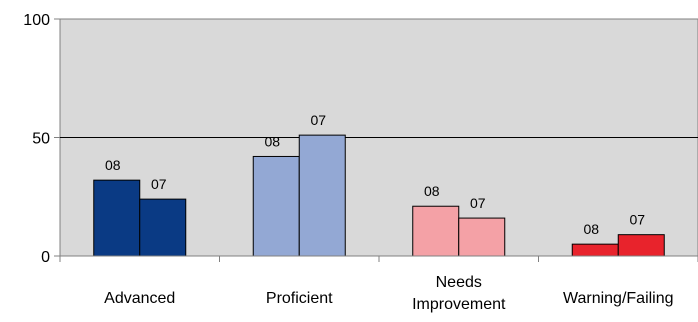  What do you see at coordinates (45, 257) in the screenshot?
I see `y-tick-label: 0` at bounding box center [45, 257].